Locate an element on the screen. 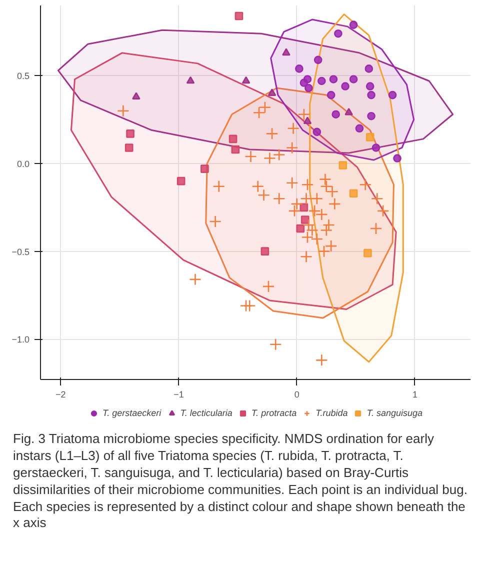 This screenshot has width=498, height=577. x-tick-label: −2 is located at coordinates (60, 395).